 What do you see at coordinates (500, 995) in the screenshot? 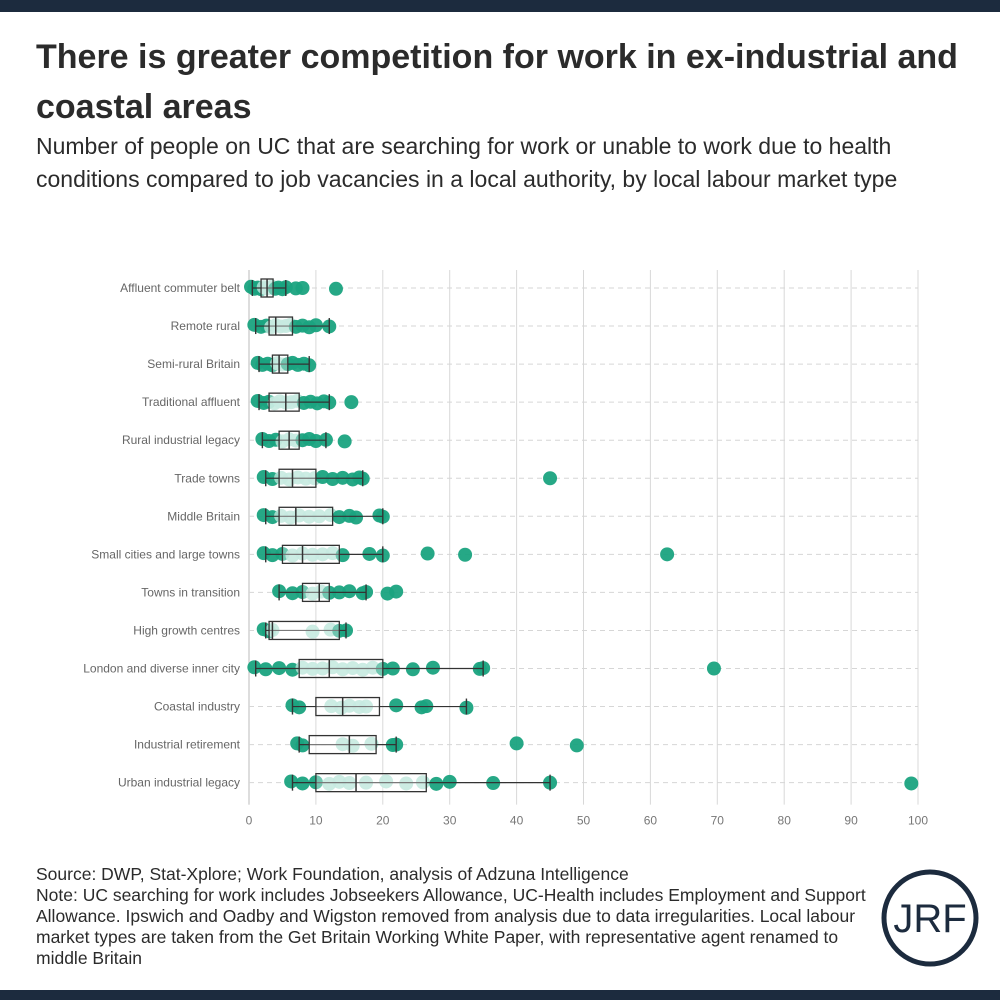
I see `bottom-bar` at bounding box center [500, 995].